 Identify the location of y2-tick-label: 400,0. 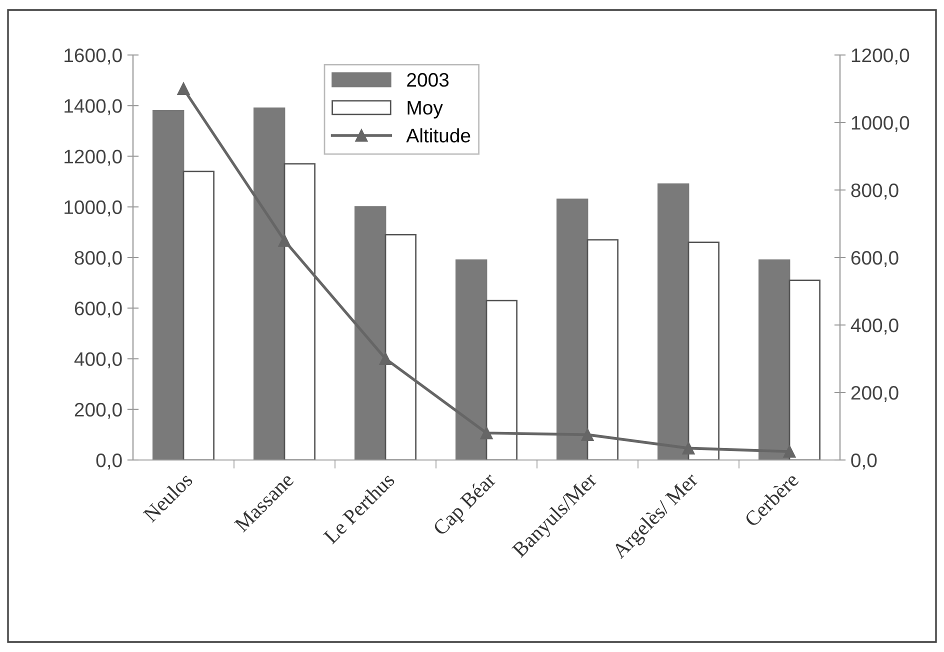
(874, 326).